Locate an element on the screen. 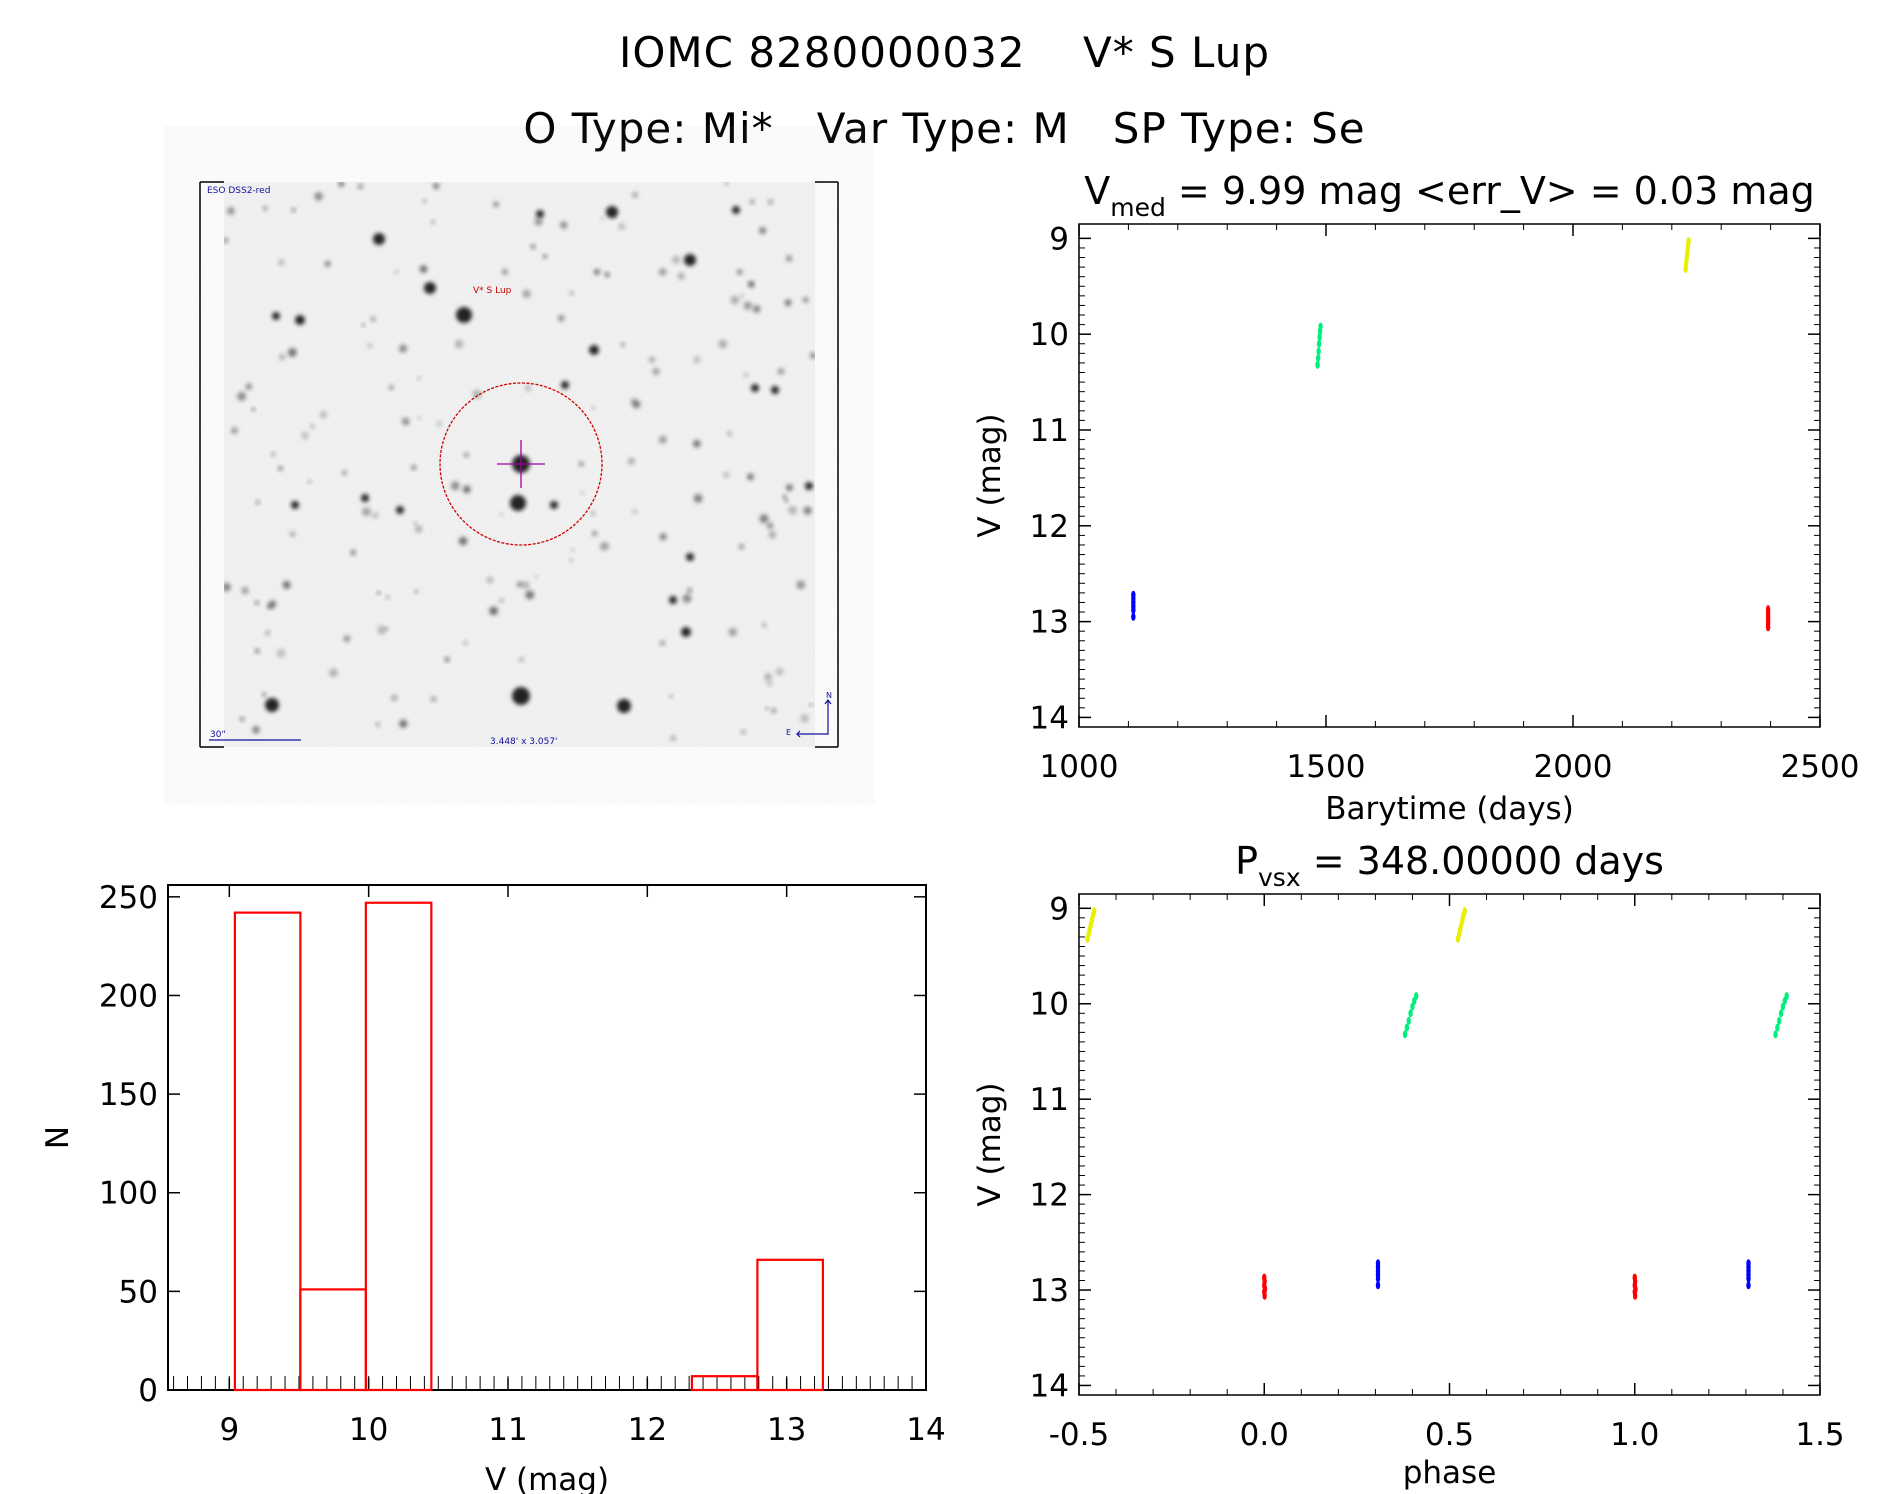 Image resolution: width=1889 pixels, height=1494 pixels. title-rest: = 9.99 mag <err_V> = 0.03 mag is located at coordinates (1490, 191).